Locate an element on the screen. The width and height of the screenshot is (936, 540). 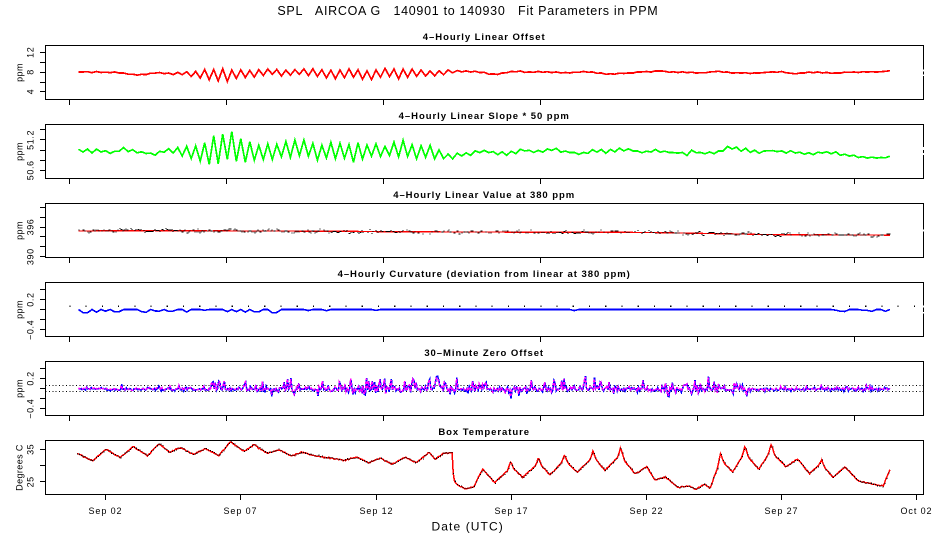
svg-text: 396 is located at coordinates (30, 227).